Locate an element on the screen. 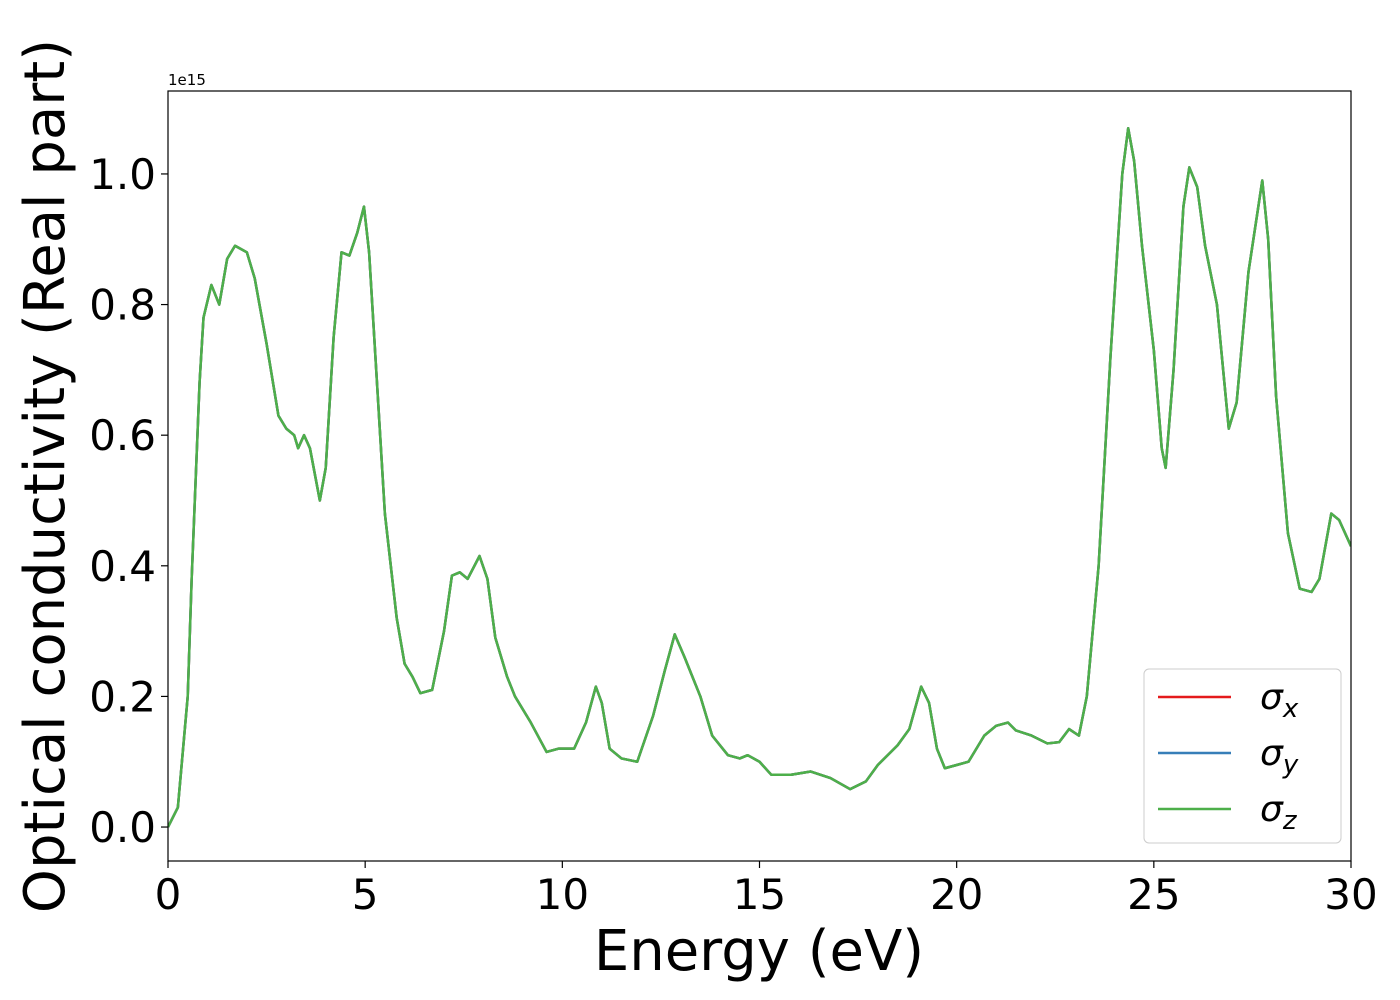 The image size is (1400, 1000). x-tick-label: 25 is located at coordinates (1153, 894).